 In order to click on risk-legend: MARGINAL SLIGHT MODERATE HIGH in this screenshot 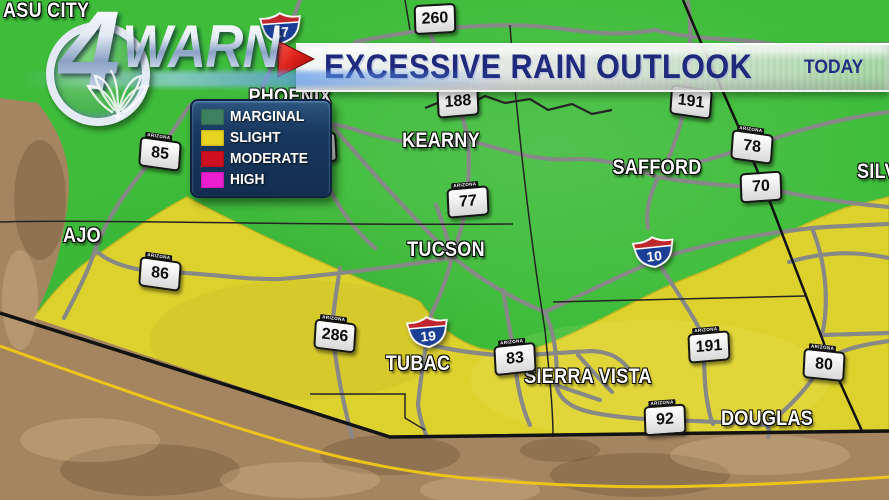, I will do `click(261, 148)`.